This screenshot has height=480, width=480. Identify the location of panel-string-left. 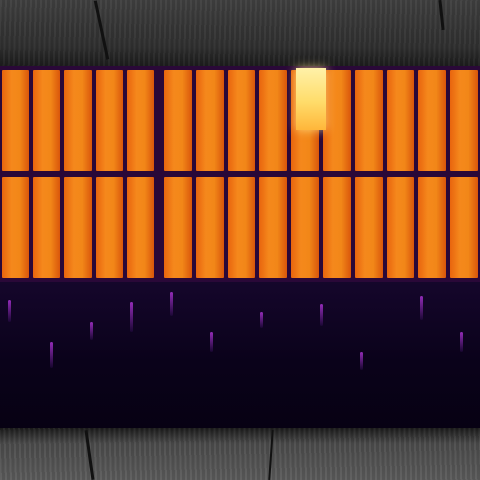
(78, 174).